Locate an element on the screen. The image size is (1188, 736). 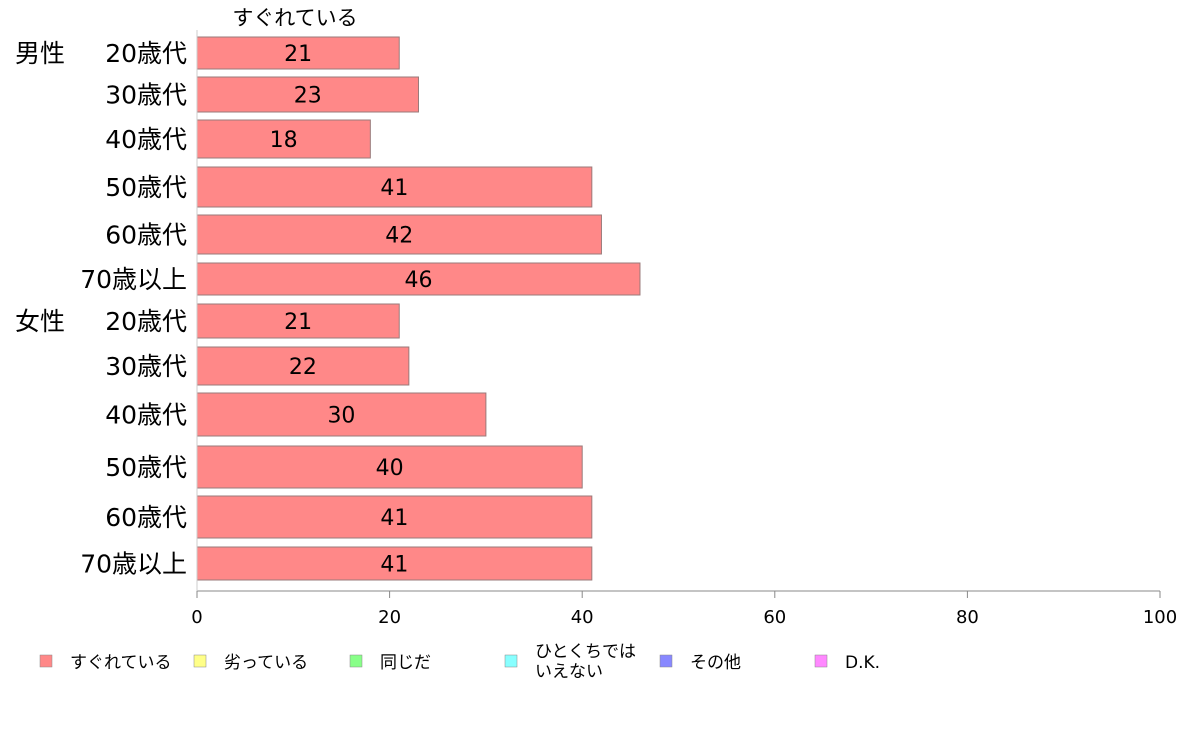
bar-value-label: 30 is located at coordinates (341, 416).